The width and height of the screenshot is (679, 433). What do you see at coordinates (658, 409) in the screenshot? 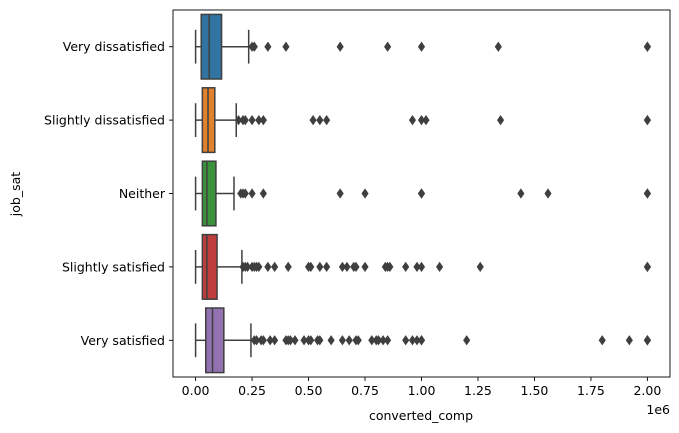
I see `x-axis-offset-label: 1e6` at bounding box center [658, 409].